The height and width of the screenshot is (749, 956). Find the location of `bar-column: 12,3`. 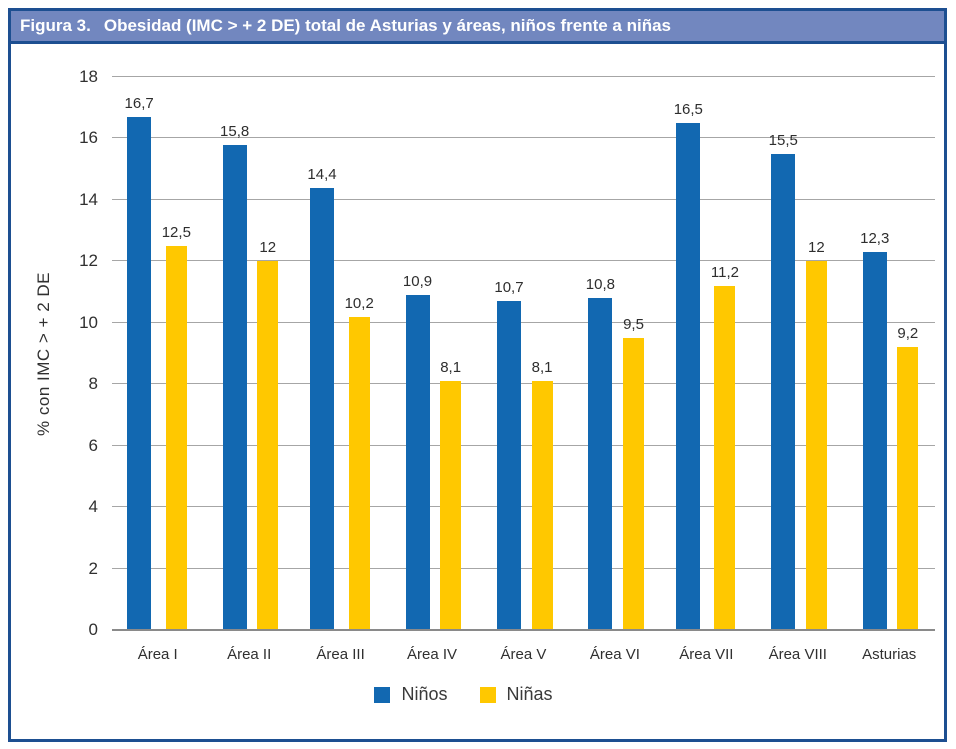

bar-column: 12,3 is located at coordinates (874, 353).